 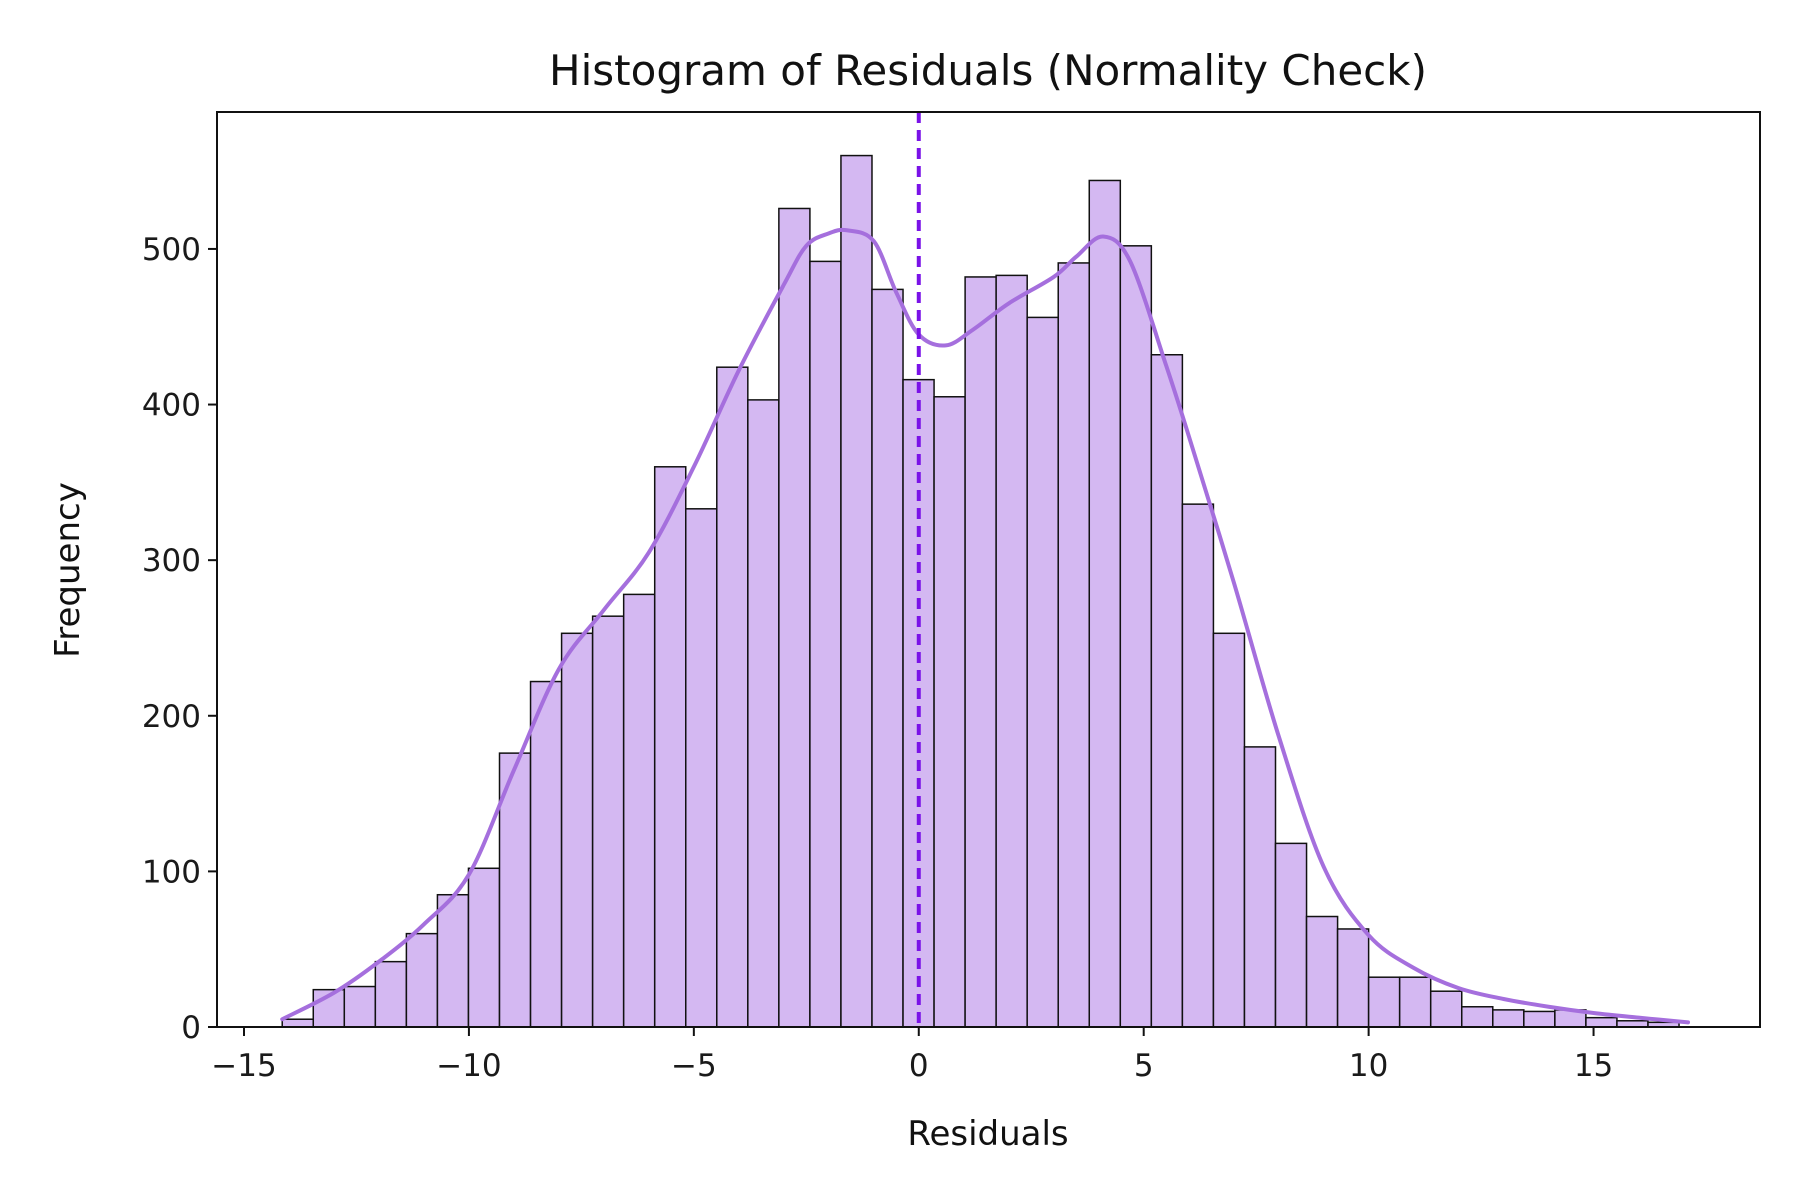 I want to click on x-tick-label: 10, so click(x=1368, y=1066).